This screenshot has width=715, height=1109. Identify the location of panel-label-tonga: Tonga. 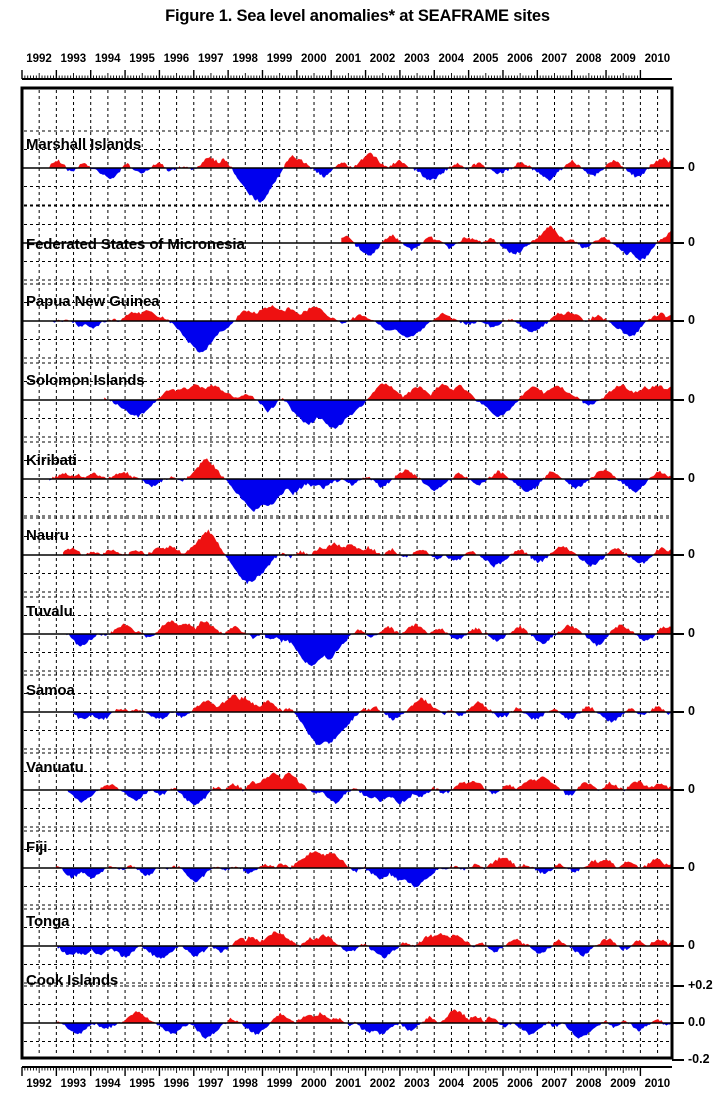
(48, 921).